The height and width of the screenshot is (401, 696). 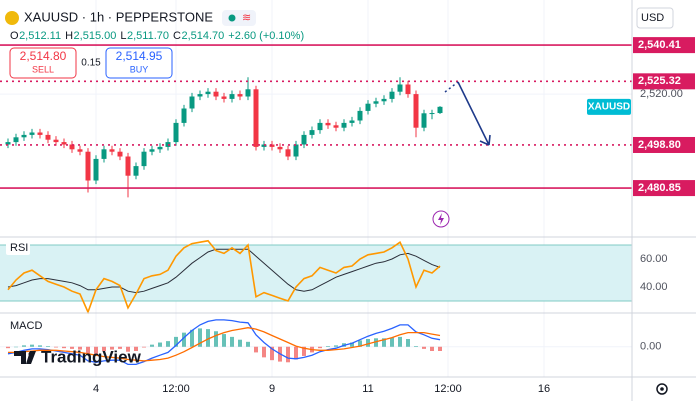 I want to click on x-tick-label: 16, so click(x=544, y=389).